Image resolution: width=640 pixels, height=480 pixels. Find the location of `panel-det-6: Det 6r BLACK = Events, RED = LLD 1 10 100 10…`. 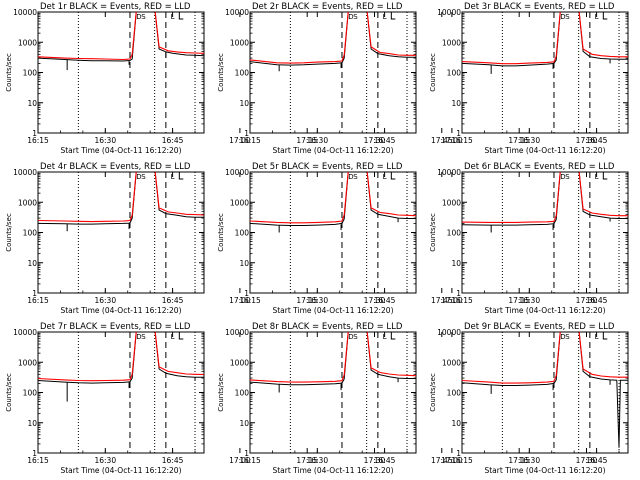

panel-det-6: Det 6r BLACK = Events, RED = LLD 1 10 100 10… is located at coordinates (529, 238).